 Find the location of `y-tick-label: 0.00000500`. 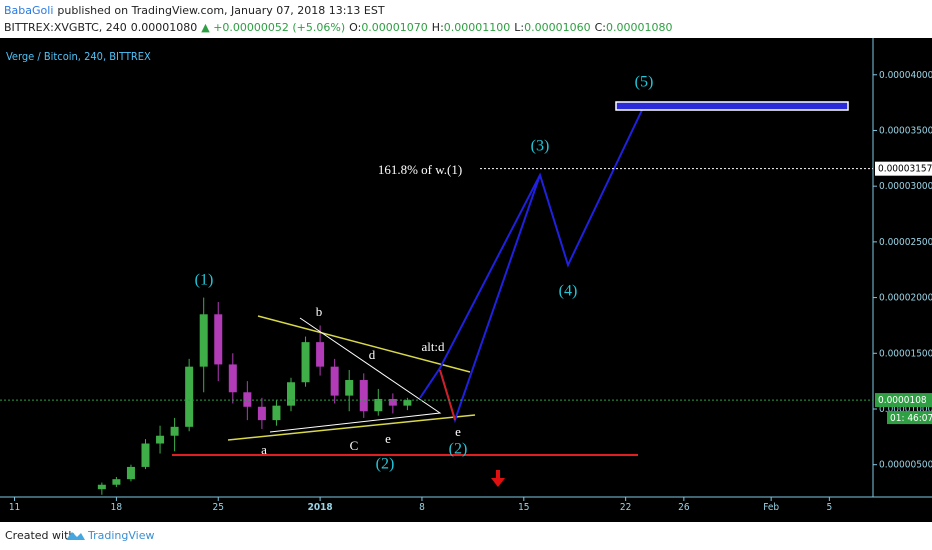

y-tick-label: 0.00000500 is located at coordinates (905, 465).